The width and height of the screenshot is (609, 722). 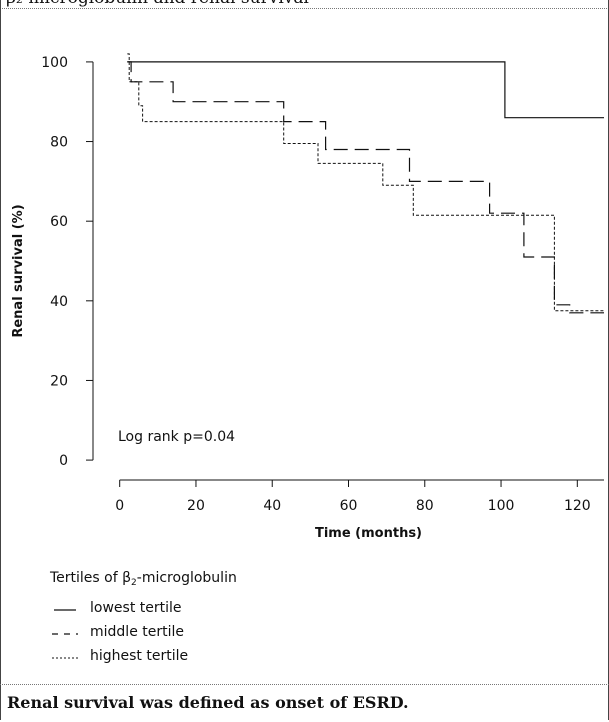 I want to click on legend-item-middle: middle tertile, so click(x=143, y=632).